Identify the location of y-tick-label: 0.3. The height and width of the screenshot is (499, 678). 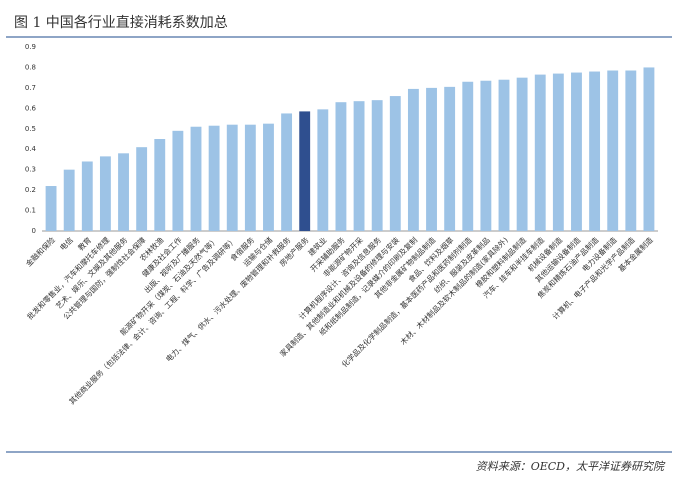
(30, 170).